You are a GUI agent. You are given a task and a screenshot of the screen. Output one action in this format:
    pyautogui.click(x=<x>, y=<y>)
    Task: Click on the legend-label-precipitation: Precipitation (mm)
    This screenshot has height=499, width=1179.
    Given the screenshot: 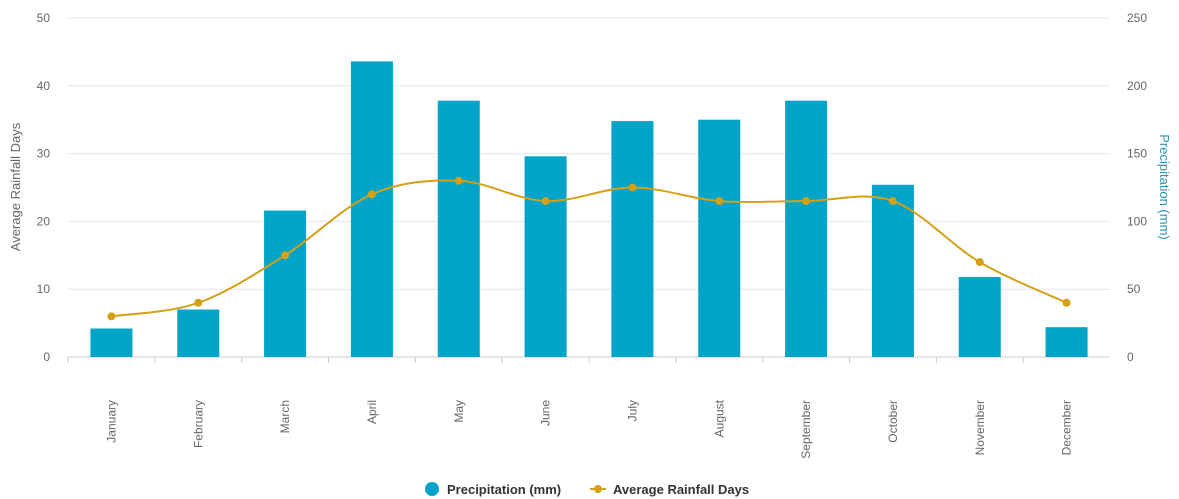 What is the action you would take?
    pyautogui.click(x=504, y=489)
    